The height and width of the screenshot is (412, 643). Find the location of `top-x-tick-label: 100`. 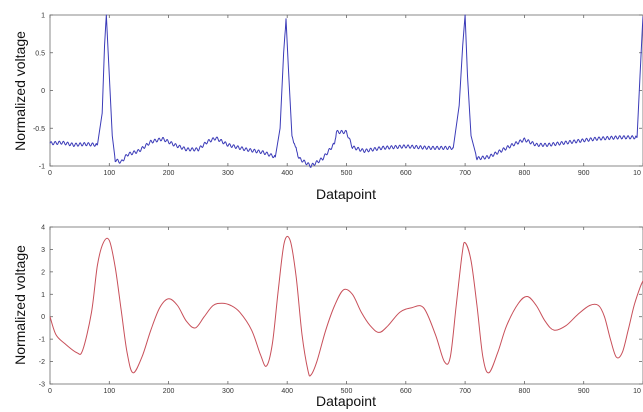

top-x-tick-label: 100 is located at coordinates (109, 173).